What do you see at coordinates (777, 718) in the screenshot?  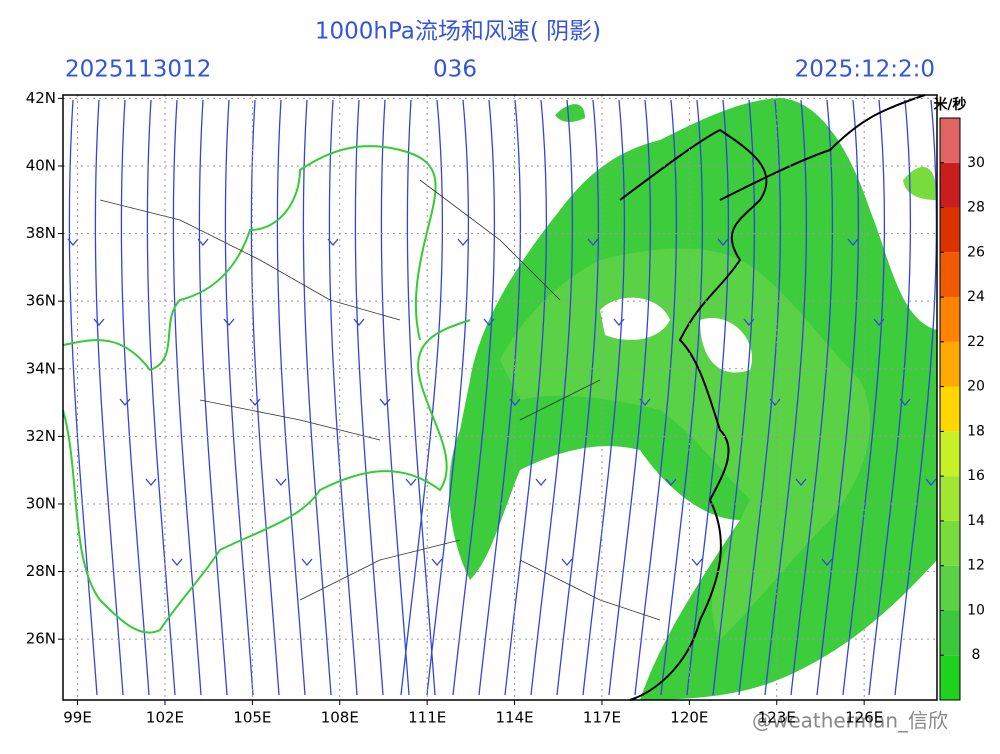 I see `lon-tick-label: 123E` at bounding box center [777, 718].